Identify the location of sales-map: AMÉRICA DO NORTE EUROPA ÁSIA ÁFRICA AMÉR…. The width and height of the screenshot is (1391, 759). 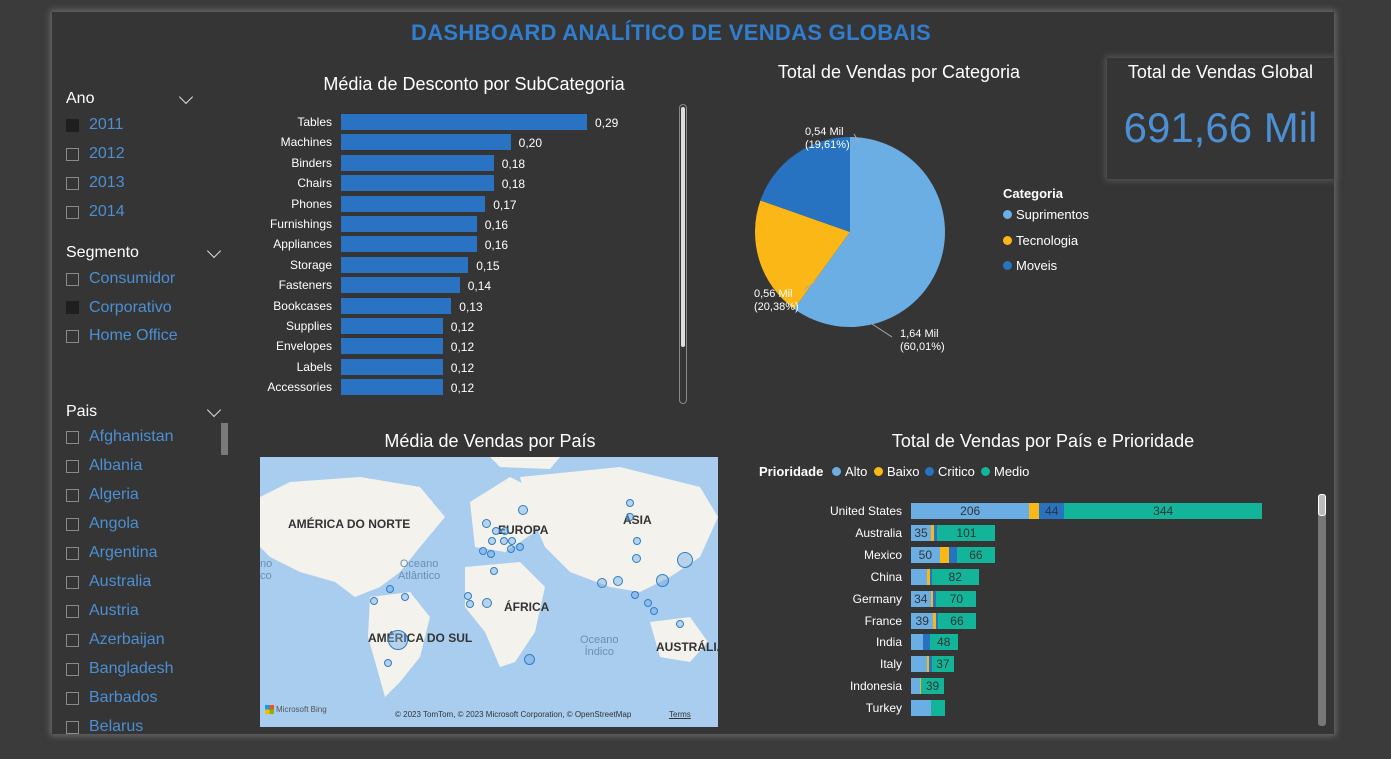
(489, 592).